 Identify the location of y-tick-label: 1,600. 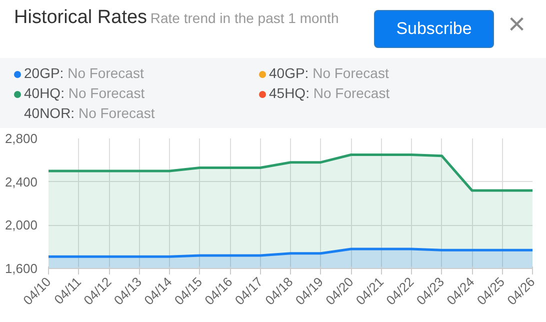
(21, 268).